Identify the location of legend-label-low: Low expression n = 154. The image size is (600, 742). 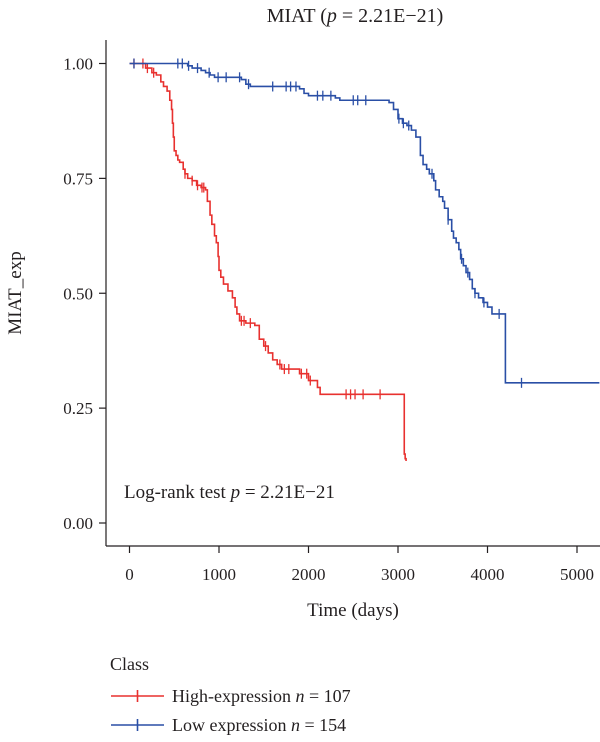
(259, 725).